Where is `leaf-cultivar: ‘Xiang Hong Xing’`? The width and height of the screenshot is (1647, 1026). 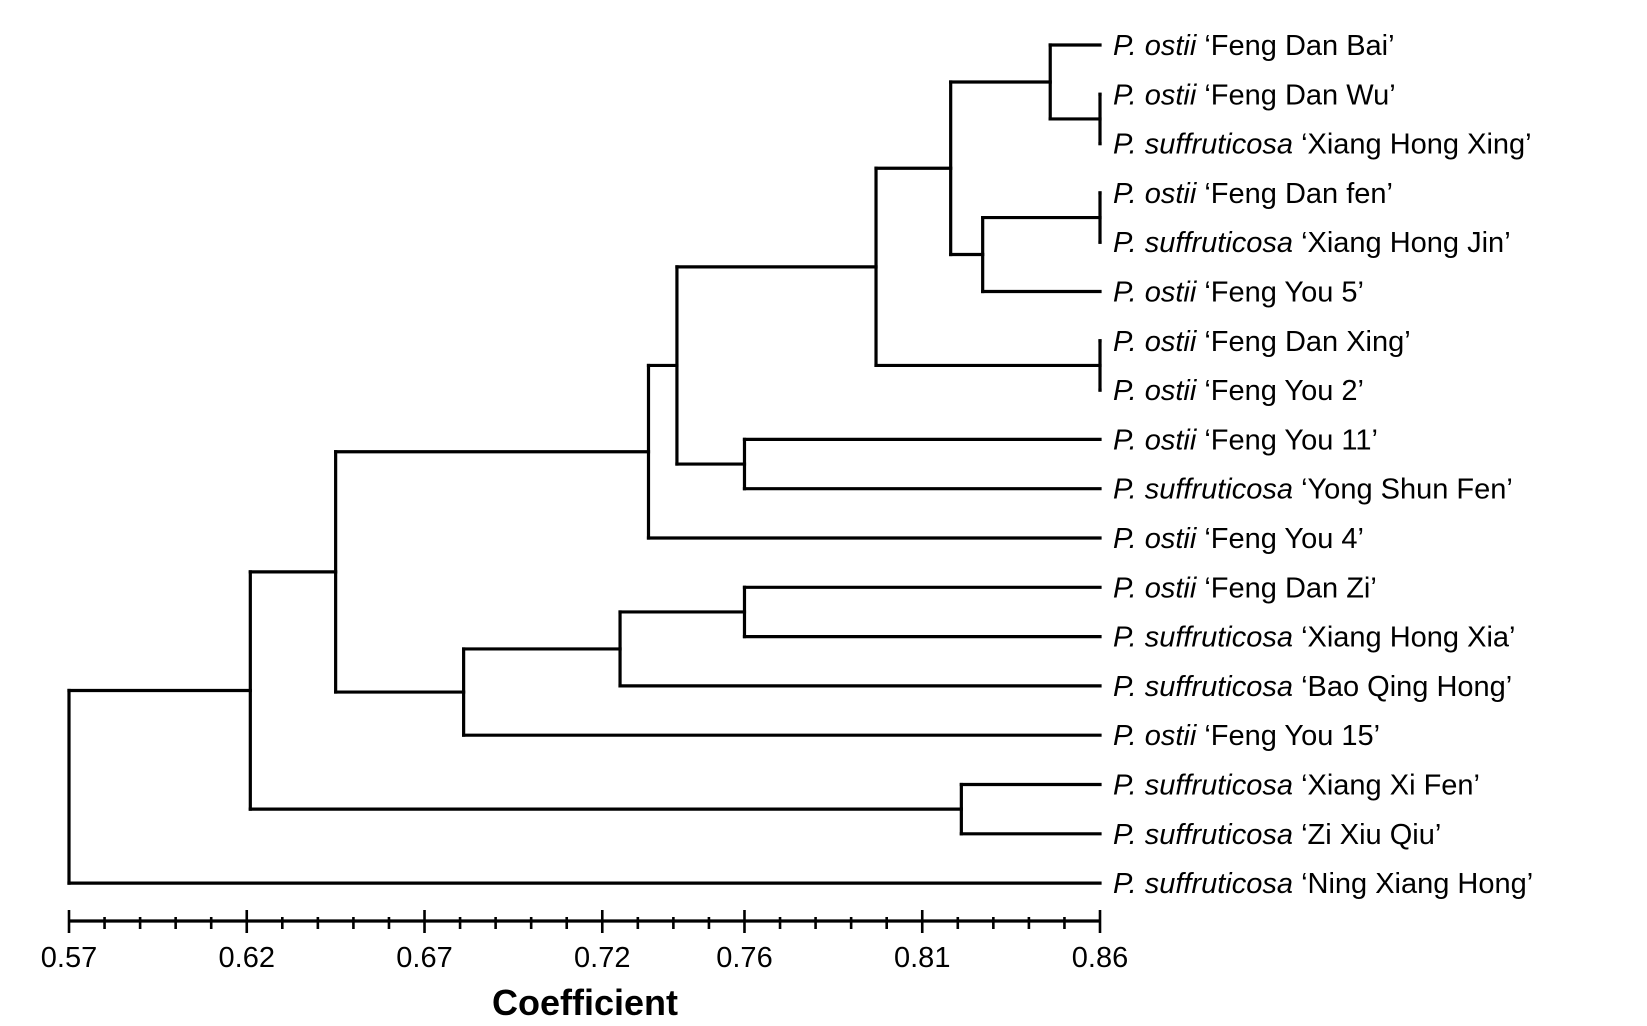
leaf-cultivar: ‘Xiang Hong Xing’ is located at coordinates (1416, 145).